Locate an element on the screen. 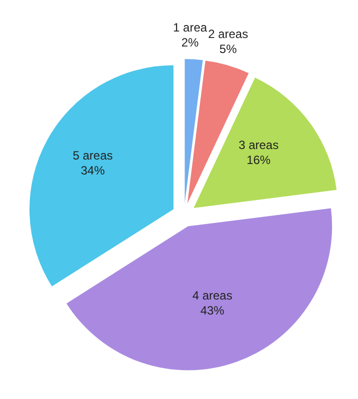 Image resolution: width=358 pixels, height=399 pixels. slice-label: 1 area is located at coordinates (190, 27).